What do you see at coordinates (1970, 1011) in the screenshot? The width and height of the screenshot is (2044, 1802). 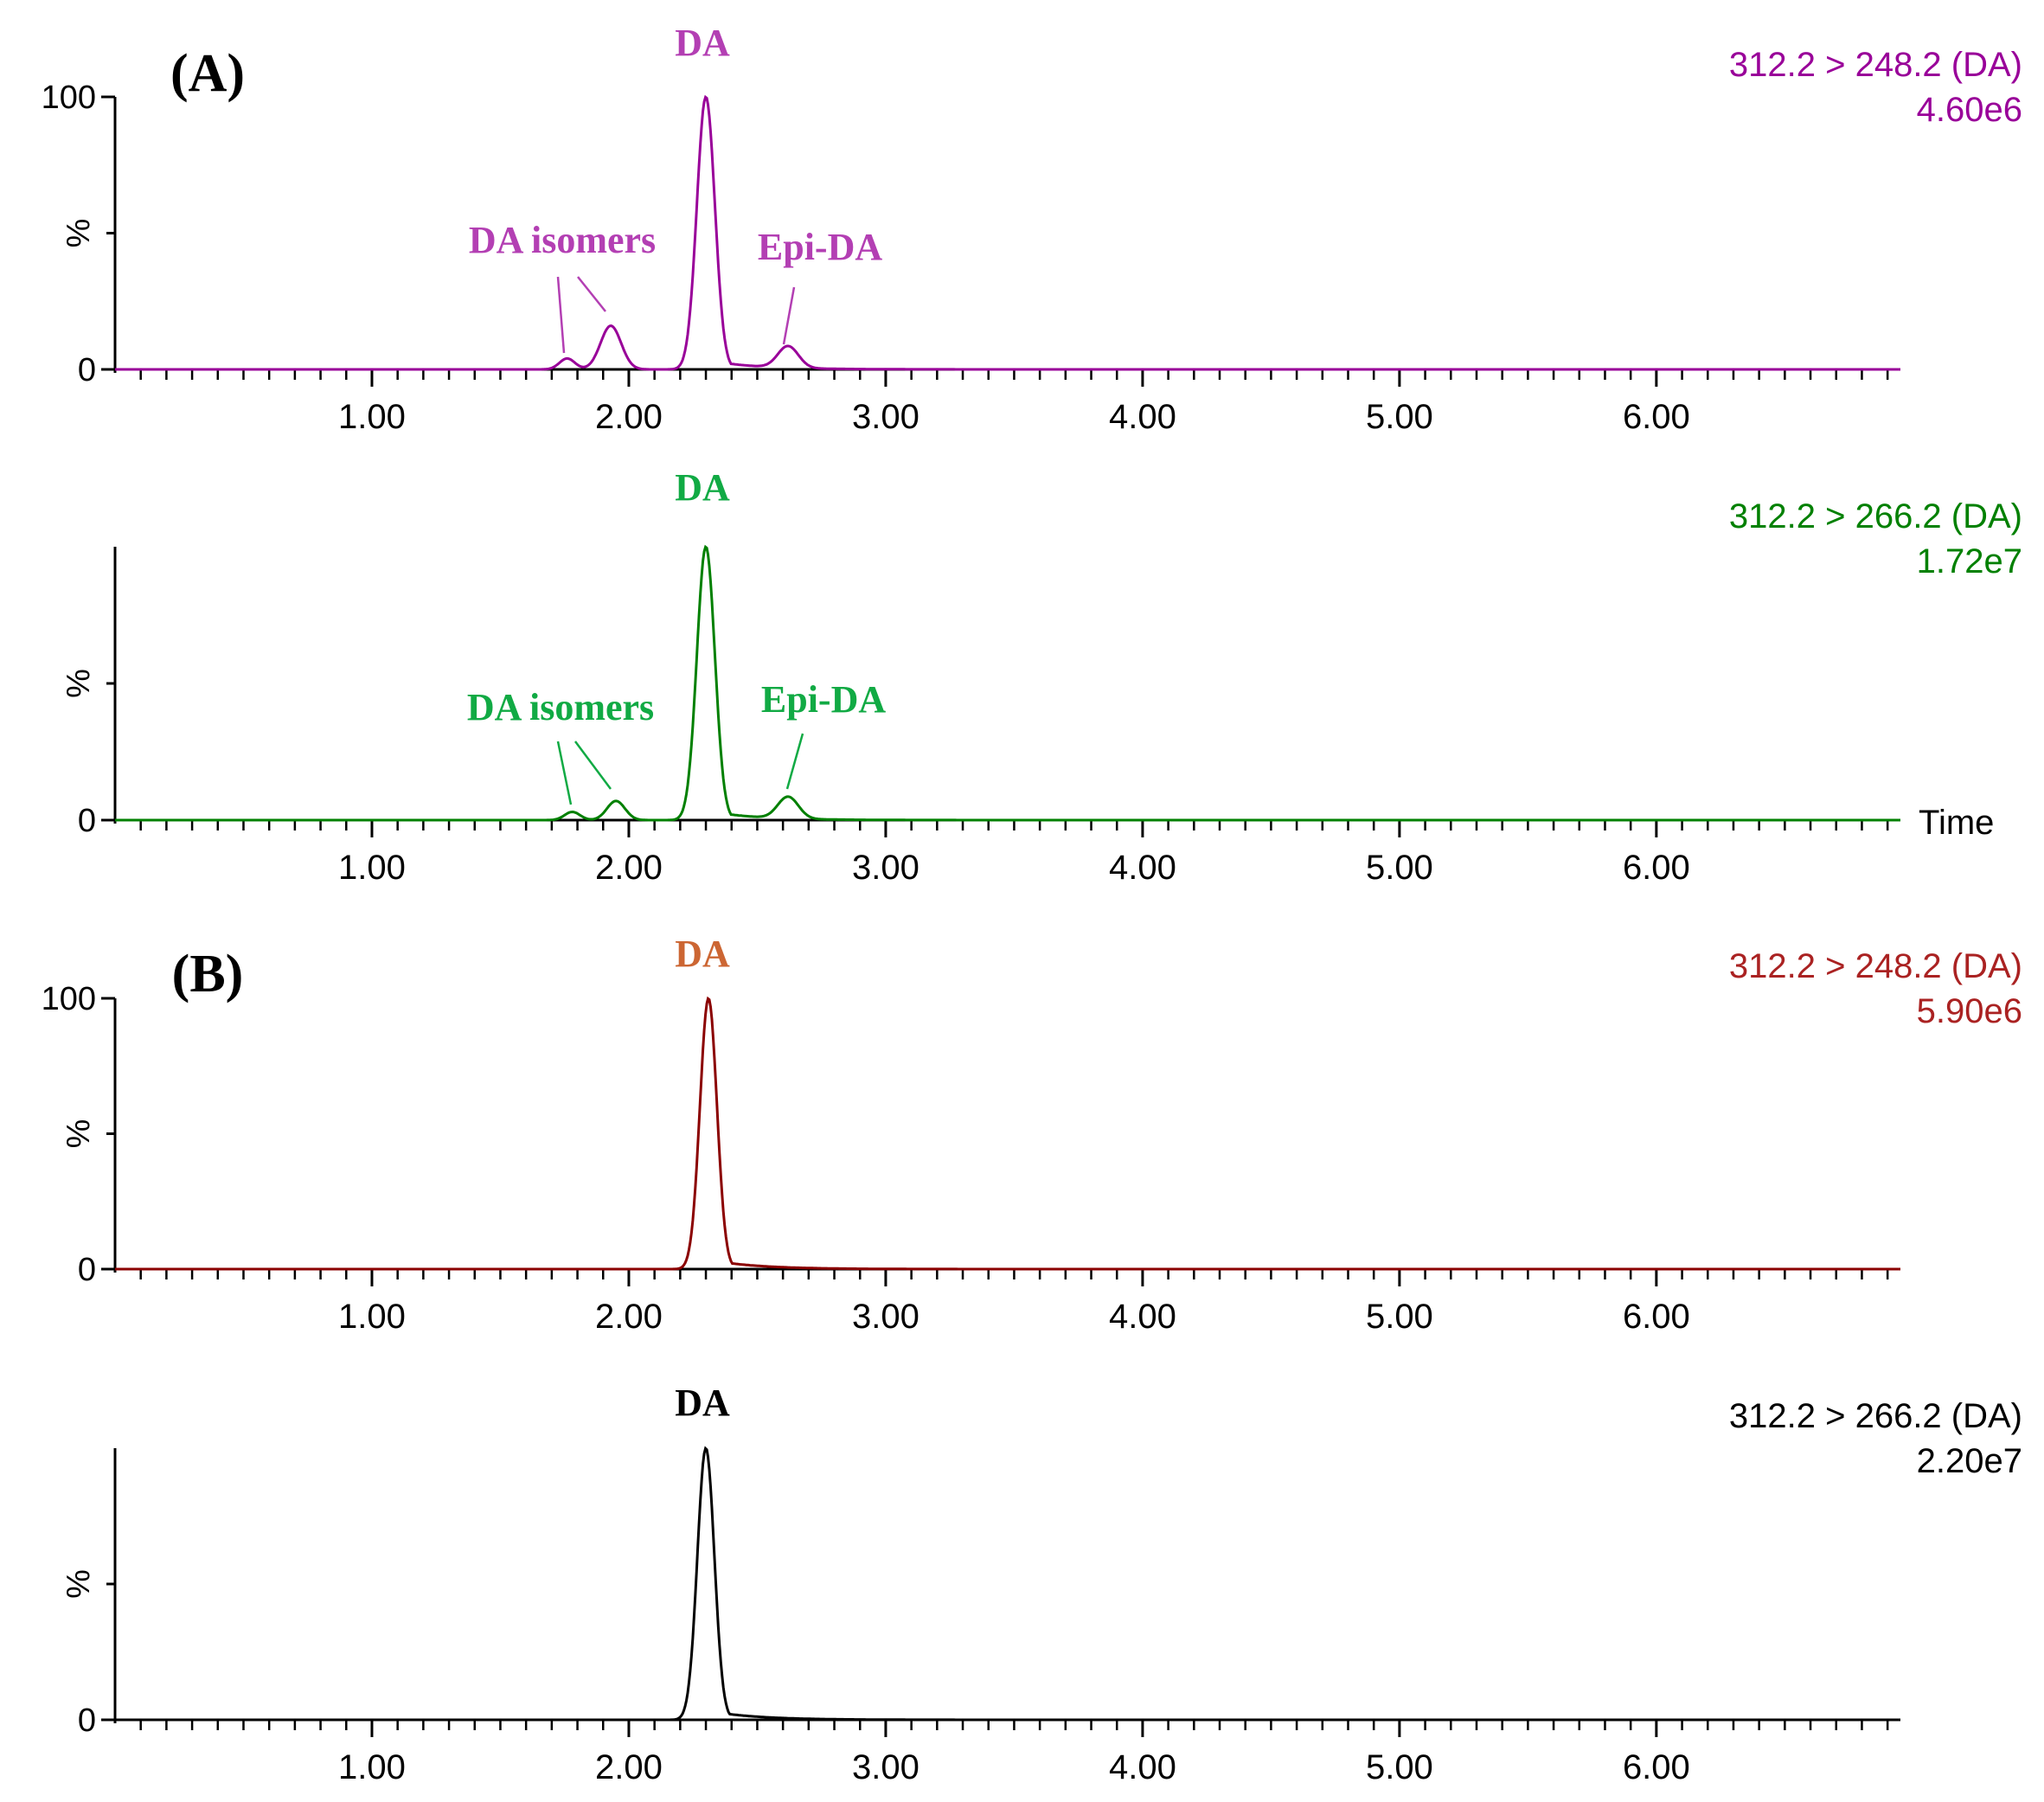 I see `intensity-label: 5.90e6` at bounding box center [1970, 1011].